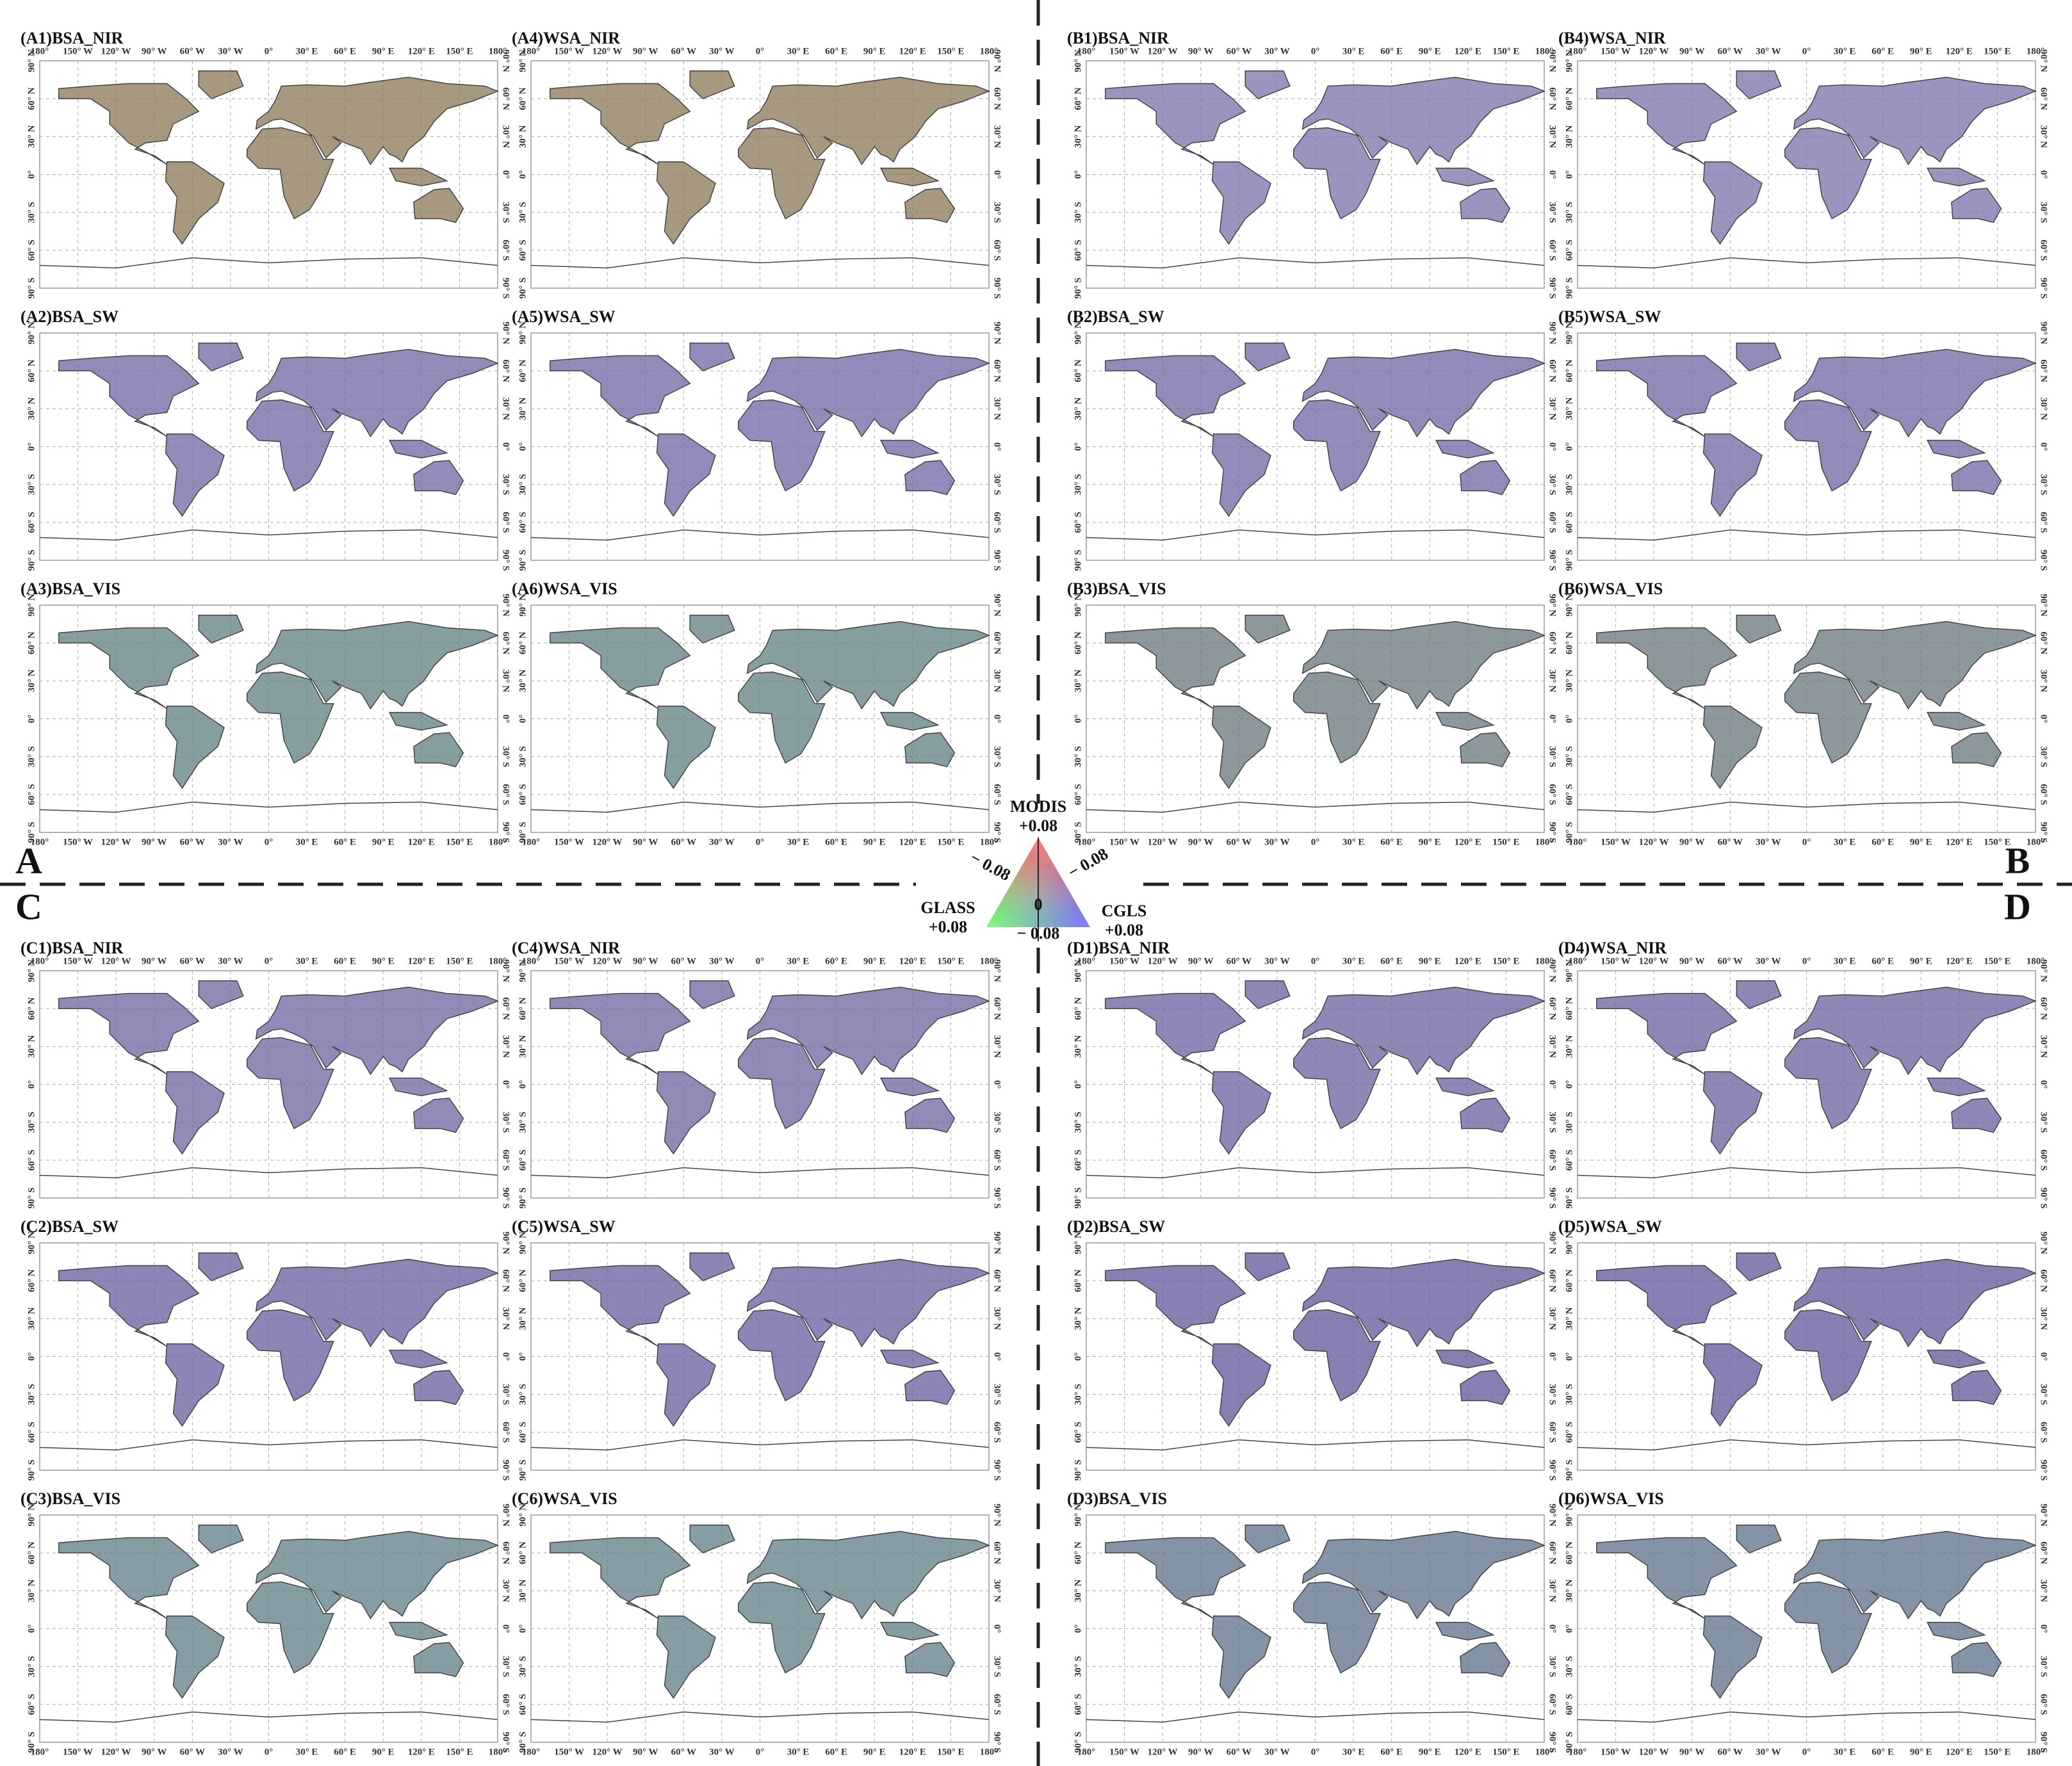  Describe the element at coordinates (69, 316) in the screenshot. I see `panel-title: (A2)BSA_SW` at that location.